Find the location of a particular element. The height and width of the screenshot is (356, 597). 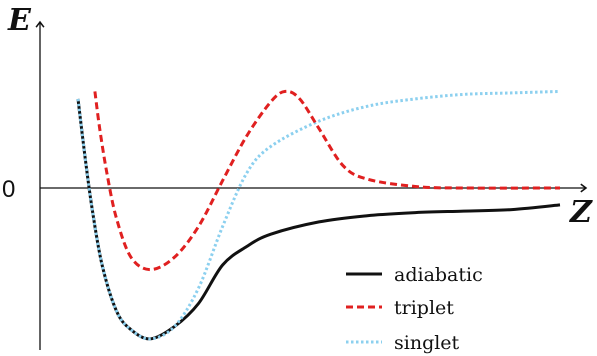

x-axis-label: Z is located at coordinates (581, 212).